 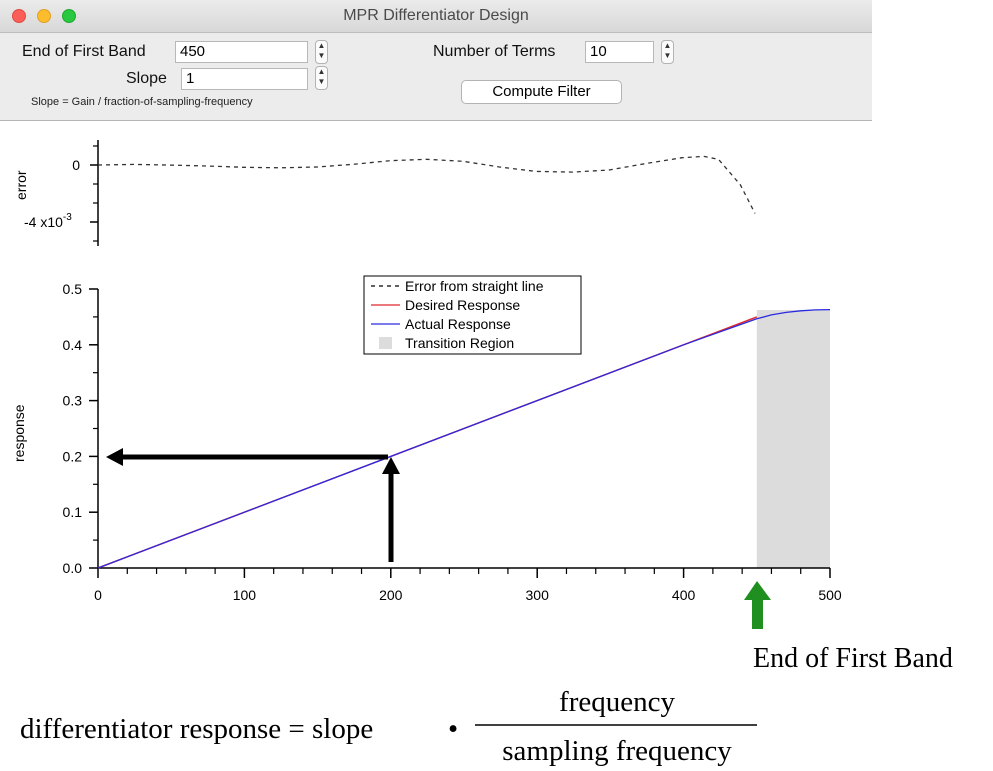 What do you see at coordinates (73, 345) in the screenshot?
I see `y-tick-label: 0.4` at bounding box center [73, 345].